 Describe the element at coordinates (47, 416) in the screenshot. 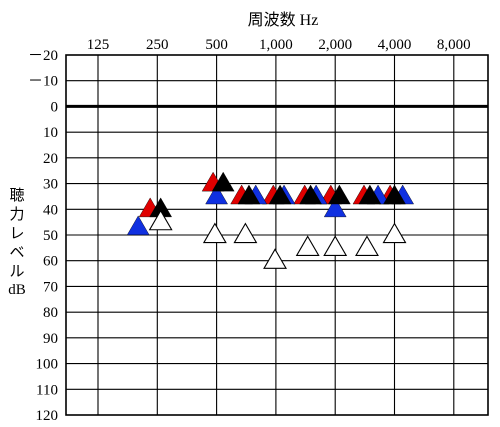

I see `y-tick-label: 120` at that location.